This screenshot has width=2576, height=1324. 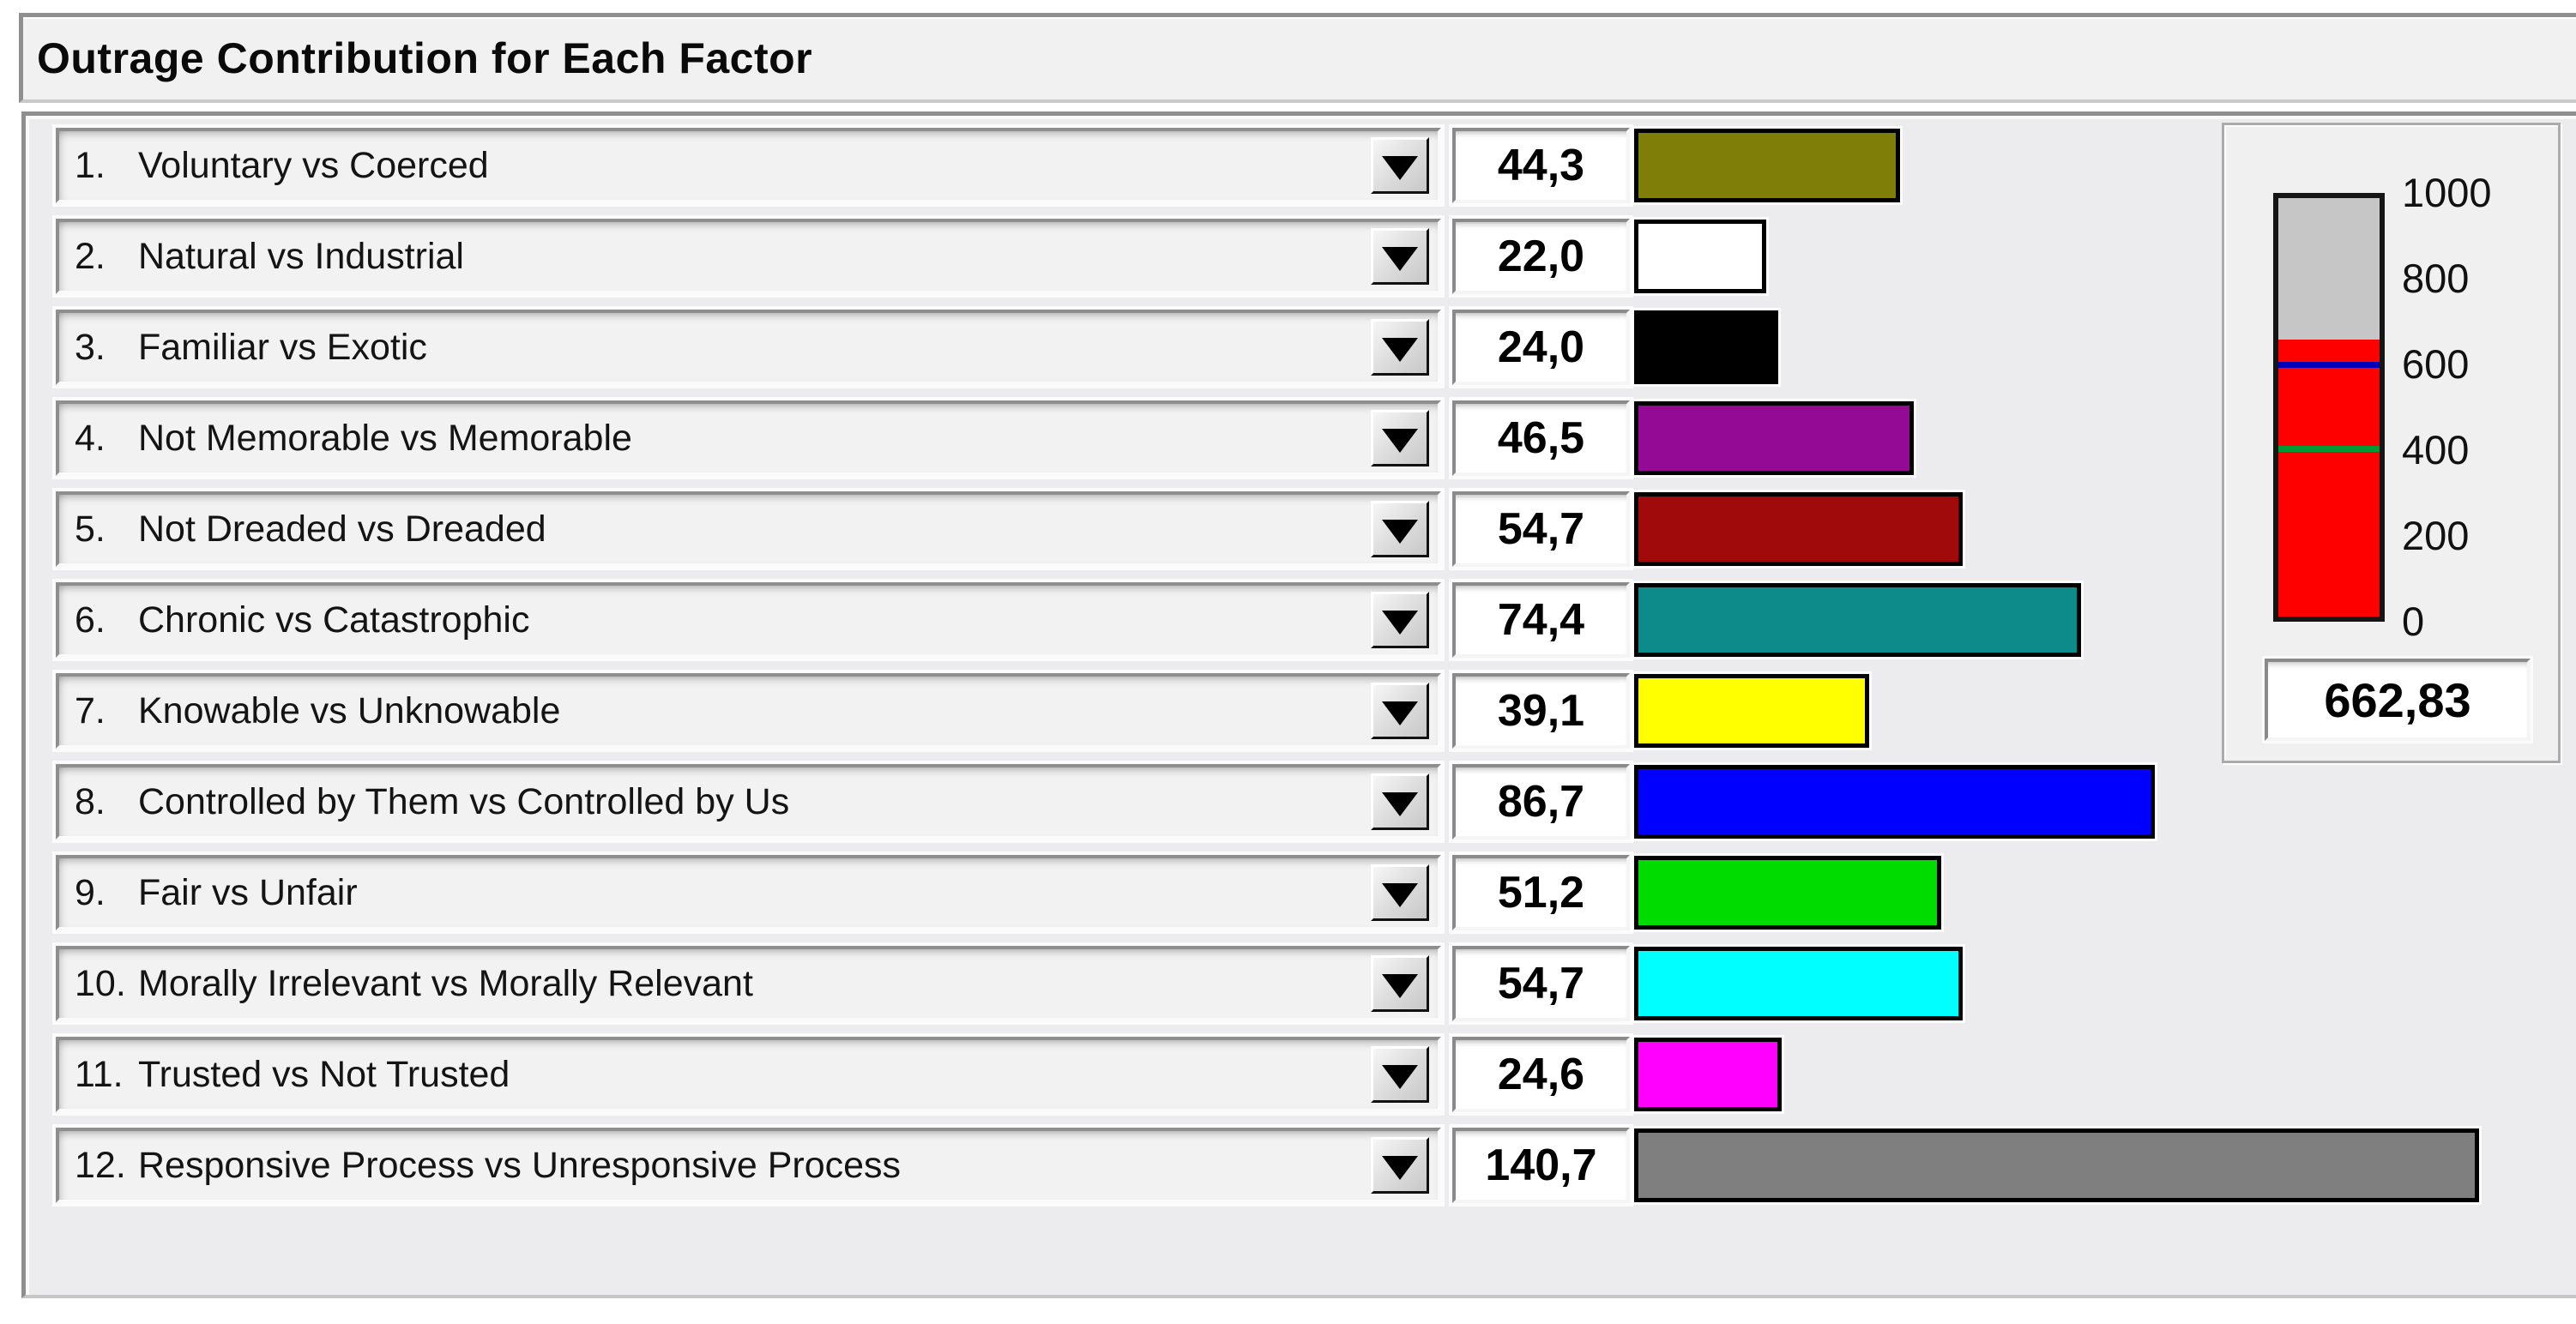 What do you see at coordinates (748, 620) in the screenshot?
I see `factor-select: 6. Chronic vs Catastrophic` at bounding box center [748, 620].